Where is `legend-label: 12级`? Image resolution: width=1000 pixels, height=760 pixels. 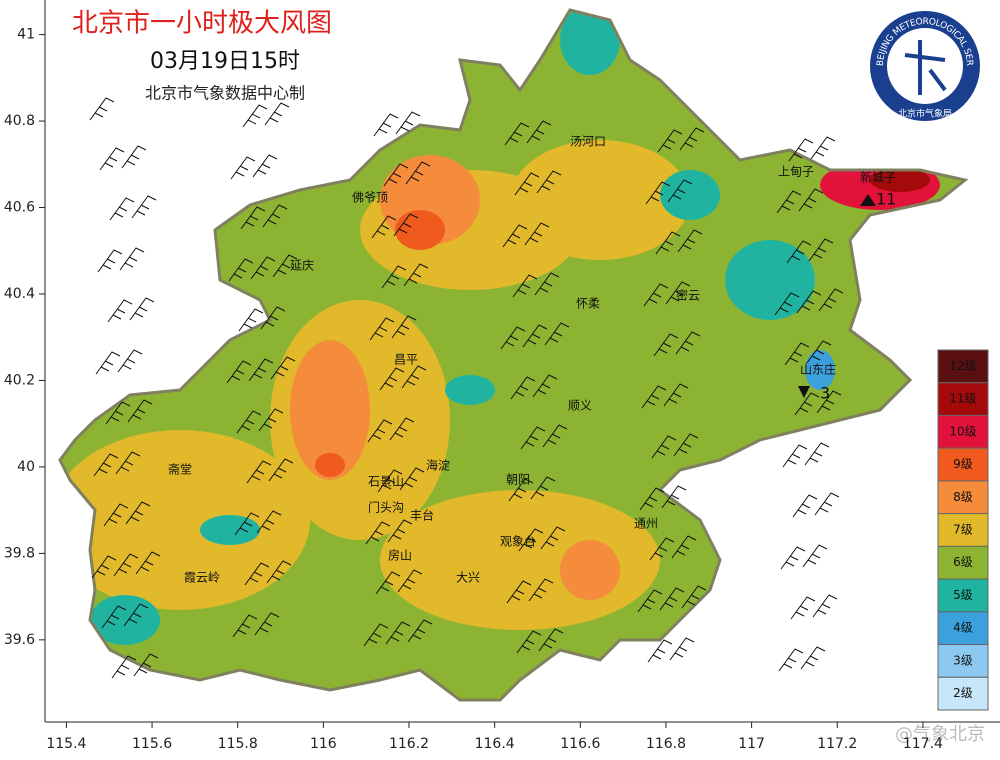 legend-label: 12级 is located at coordinates (962, 366).